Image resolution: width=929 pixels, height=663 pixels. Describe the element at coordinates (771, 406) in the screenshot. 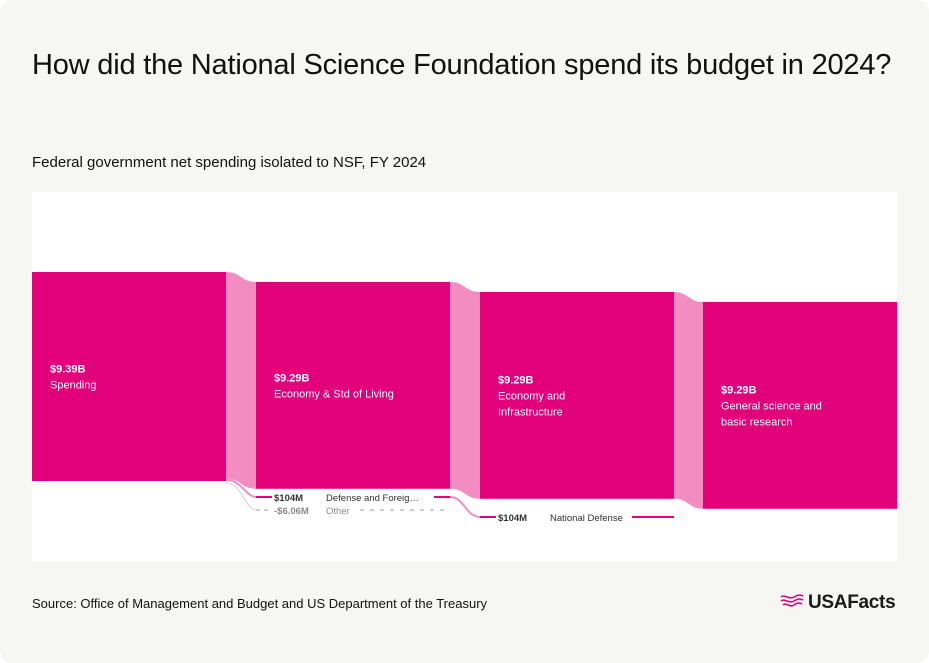

I see `node-general-science-label: General science and` at that location.